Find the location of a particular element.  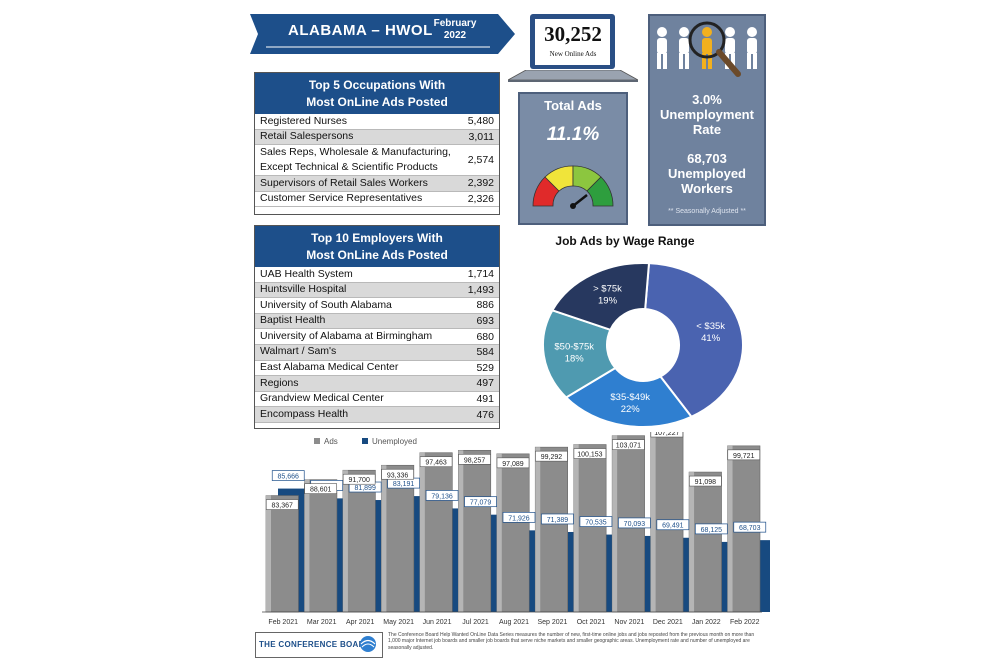

donut-category-label: $35-$49k is located at coordinates (630, 397).